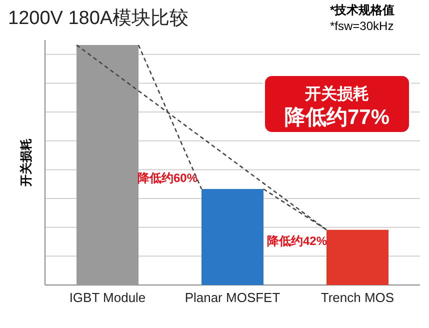 The height and width of the screenshot is (328, 429). I want to click on text: *技术规格值, so click(362, 10).